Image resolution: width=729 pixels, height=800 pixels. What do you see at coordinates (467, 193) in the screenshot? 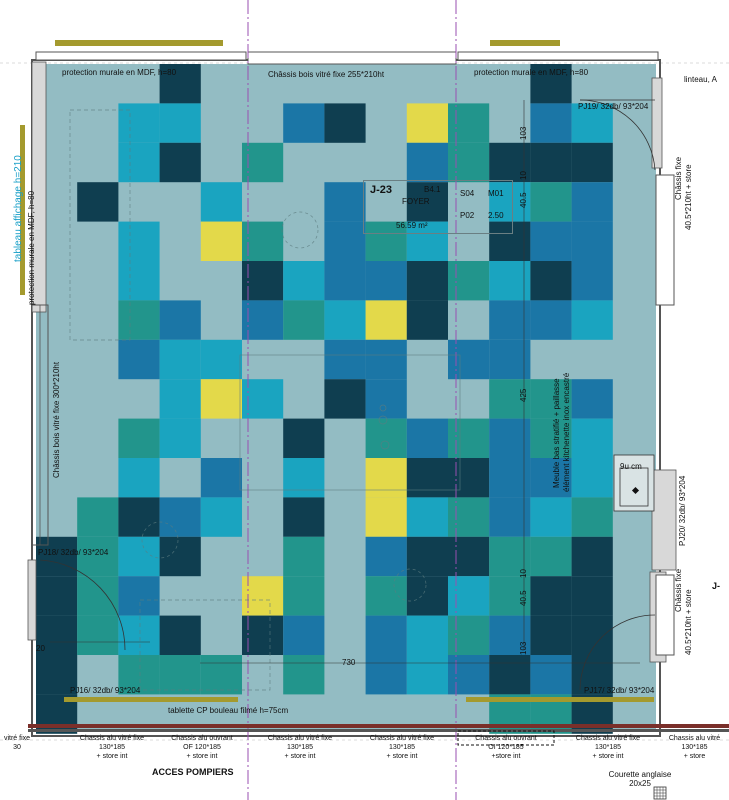
I see `room-cell-1: S04` at bounding box center [467, 193].